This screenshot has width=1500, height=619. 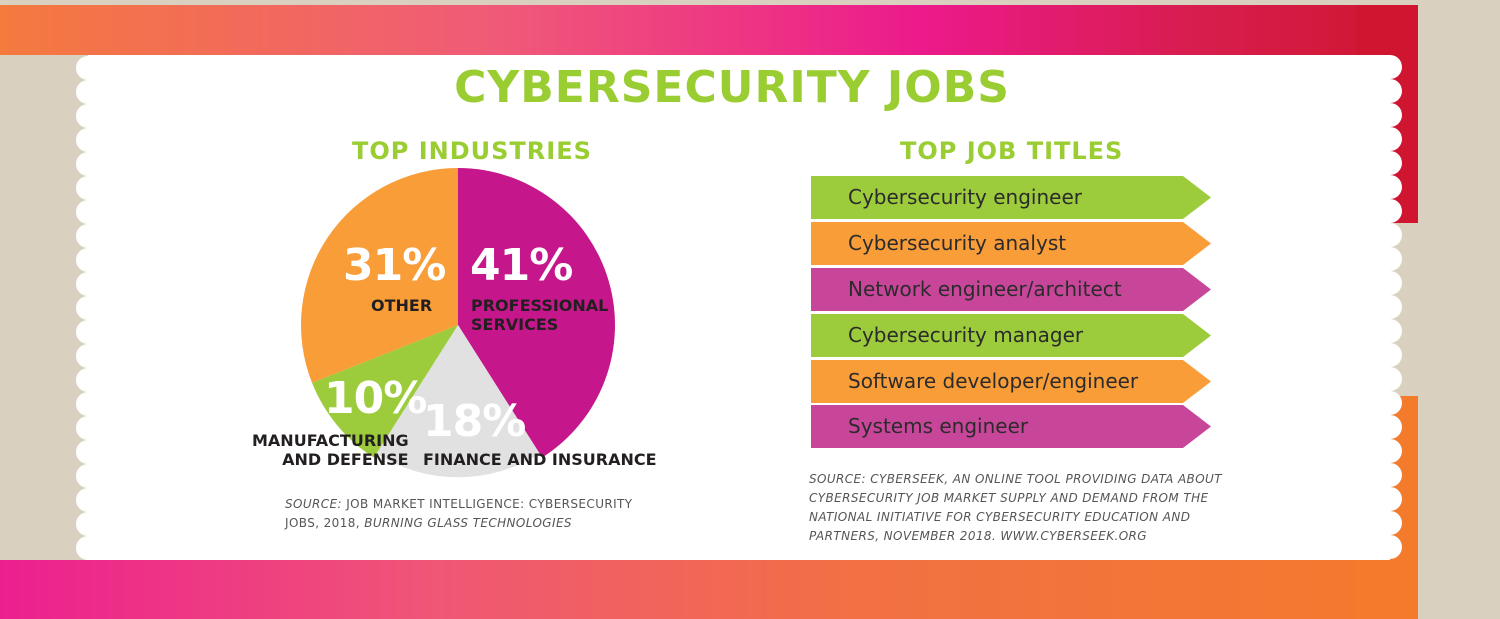 I want to click on pie-slice-professional-services, so click(x=537, y=313).